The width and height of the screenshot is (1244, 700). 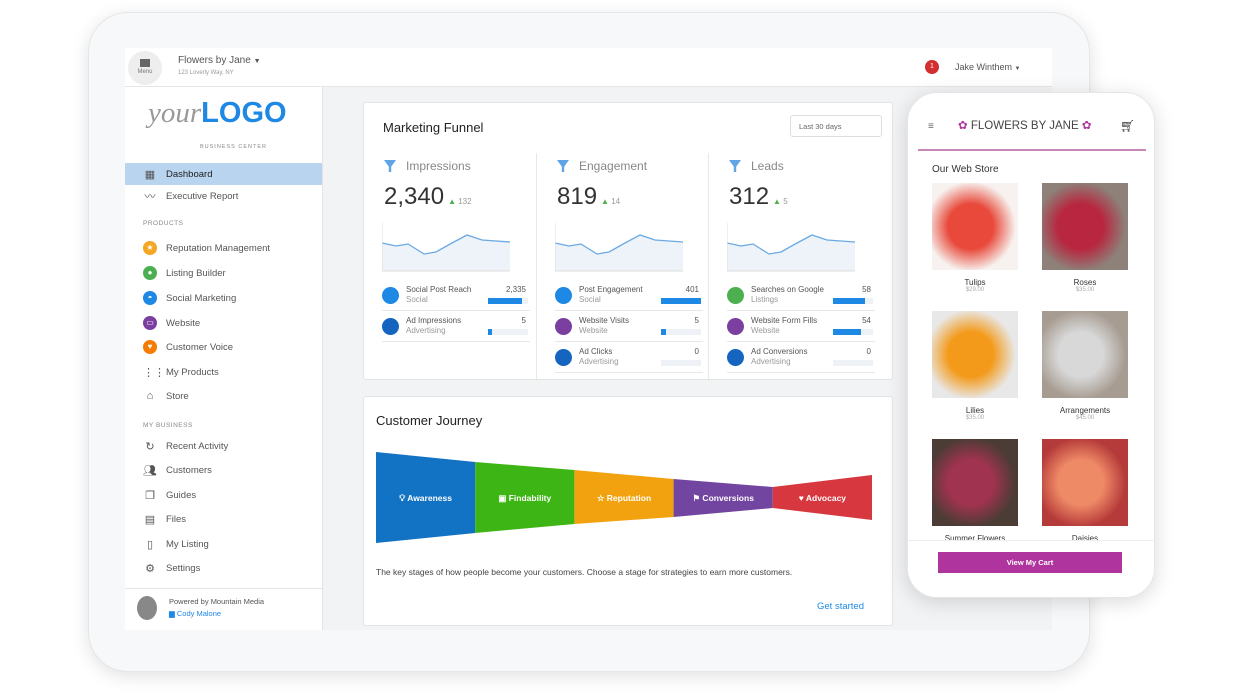 I want to click on metric-row: Ad Impressions Advertising 5, so click(x=456, y=328).